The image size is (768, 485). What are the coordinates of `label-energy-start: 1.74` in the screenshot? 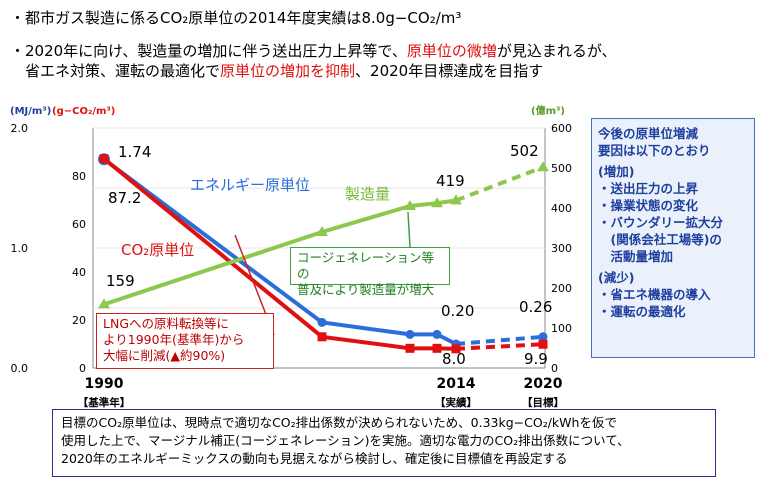 It's located at (134, 152).